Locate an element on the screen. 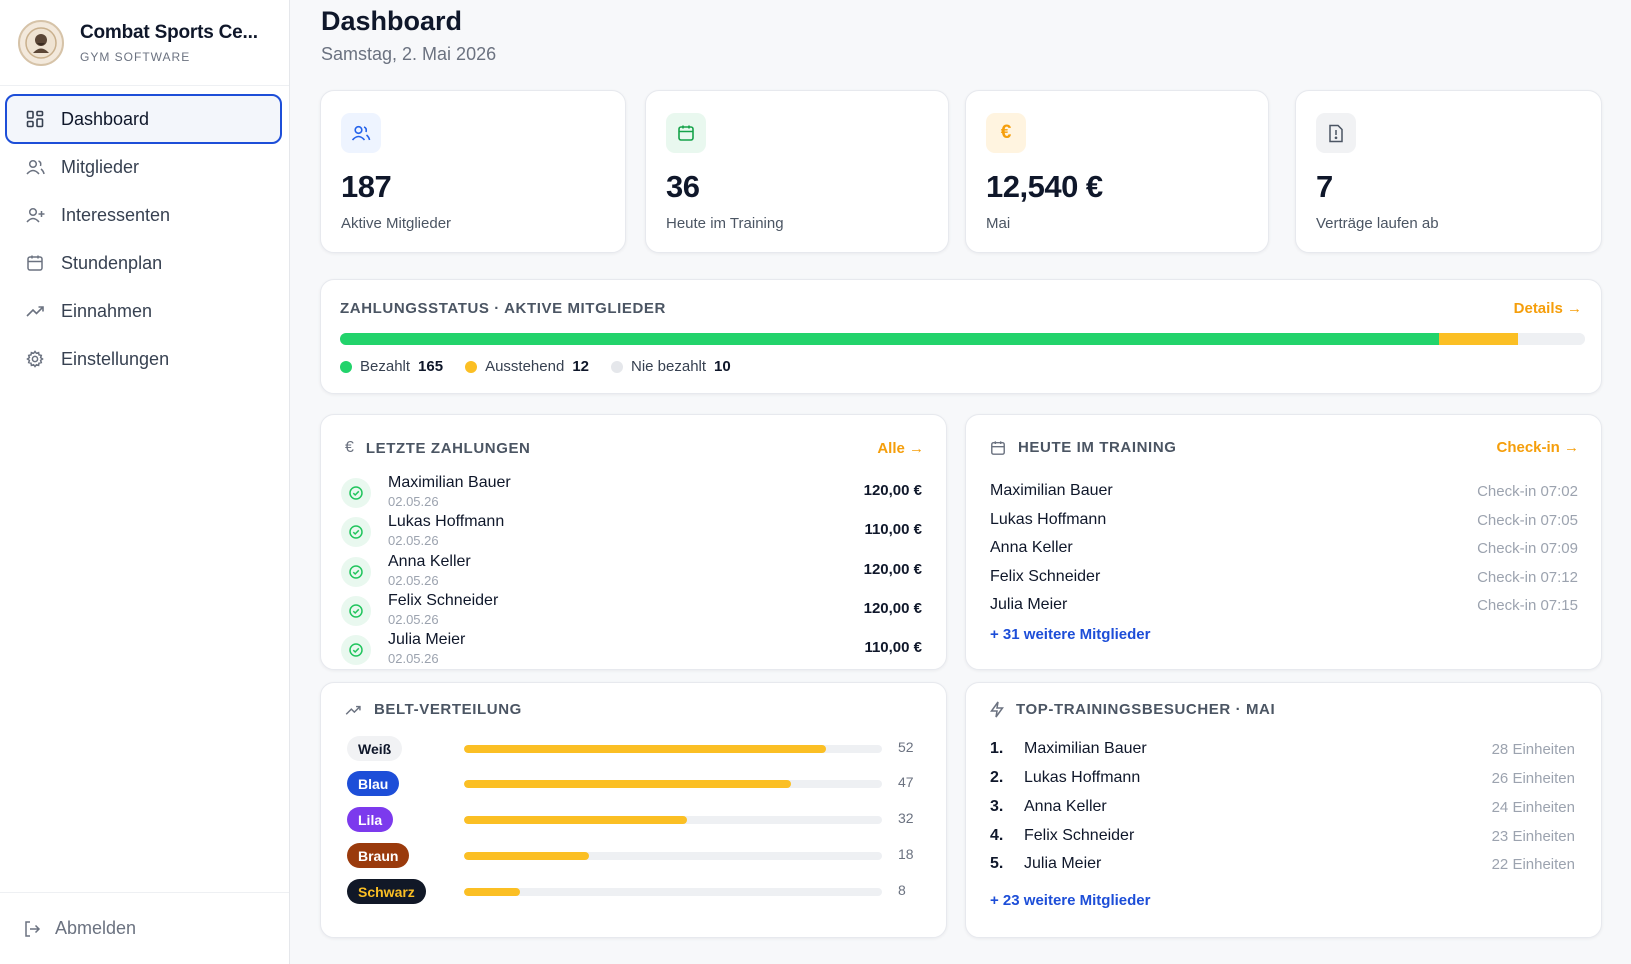  member-name: Maximilian Bauer is located at coordinates (1085, 748).